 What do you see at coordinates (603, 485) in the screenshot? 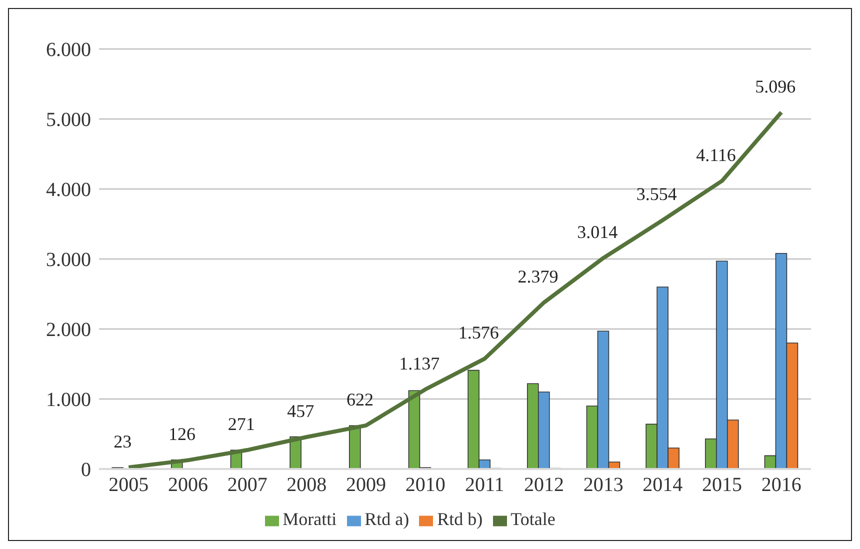
I see `x-tick-label: 2013` at bounding box center [603, 485].